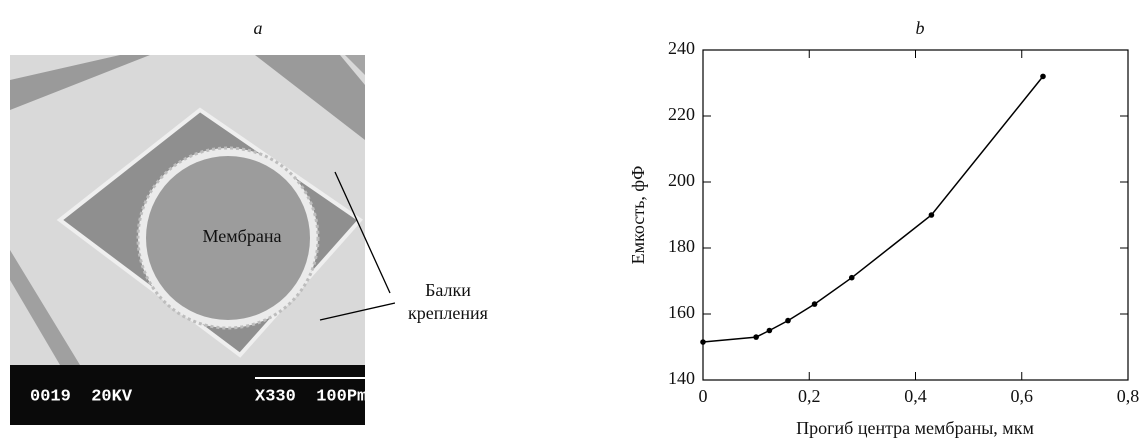 This screenshot has width=1147, height=442. What do you see at coordinates (1128, 396) in the screenshot?
I see `x-tick-label: 0,8` at bounding box center [1128, 396].